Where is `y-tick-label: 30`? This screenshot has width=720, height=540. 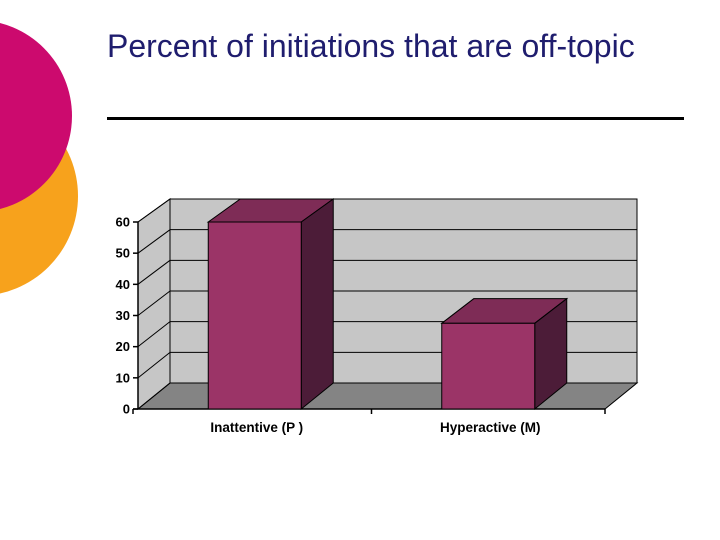 y-tick-label: 30 is located at coordinates (123, 315).